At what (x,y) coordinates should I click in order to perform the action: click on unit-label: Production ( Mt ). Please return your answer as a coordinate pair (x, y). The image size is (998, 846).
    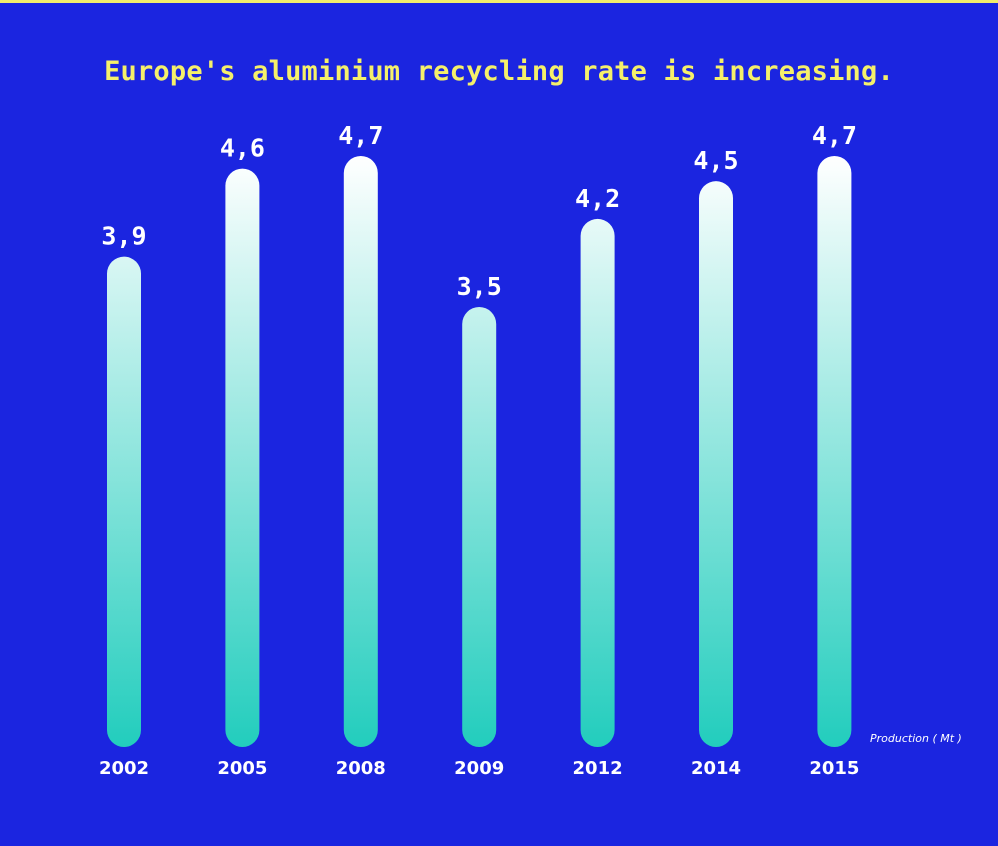
    Looking at the image, I should click on (916, 738).